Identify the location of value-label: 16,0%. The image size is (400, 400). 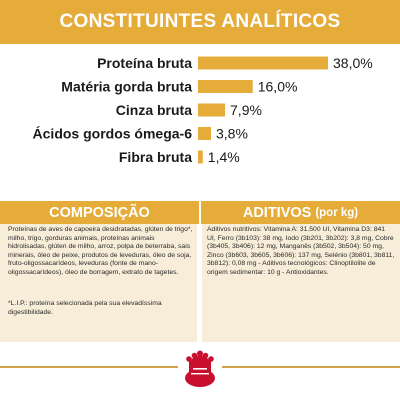
(278, 87).